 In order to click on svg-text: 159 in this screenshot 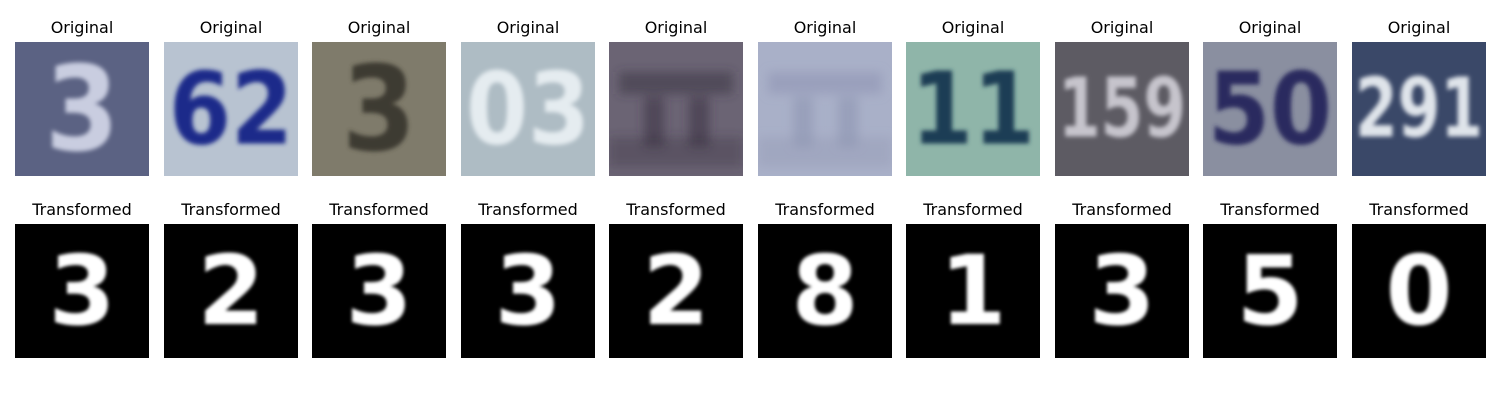, I will do `click(1122, 109)`.